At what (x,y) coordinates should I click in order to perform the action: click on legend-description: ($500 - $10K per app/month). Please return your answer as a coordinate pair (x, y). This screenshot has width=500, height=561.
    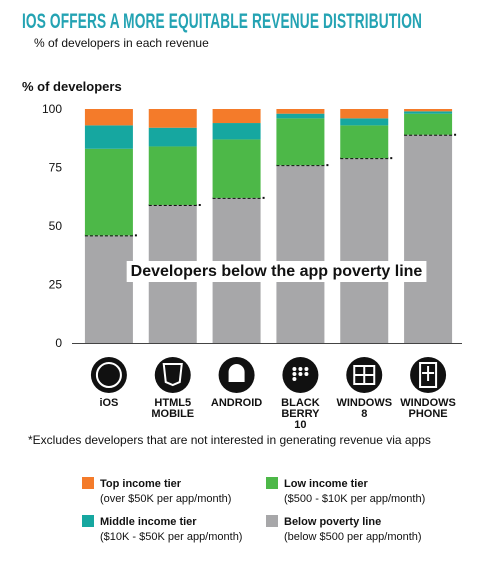
    Looking at the image, I should click on (354, 499).